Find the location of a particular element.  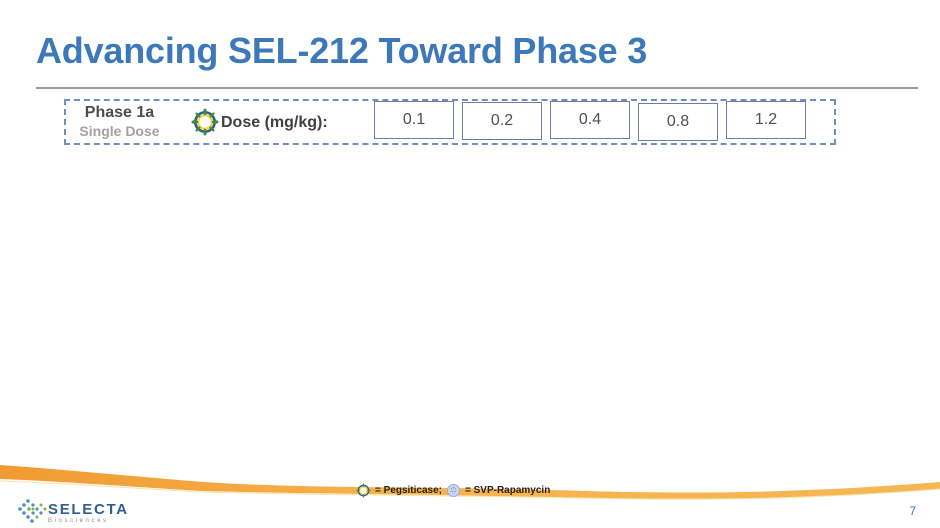

dose-label: Dose (mg/kg): is located at coordinates (274, 122).